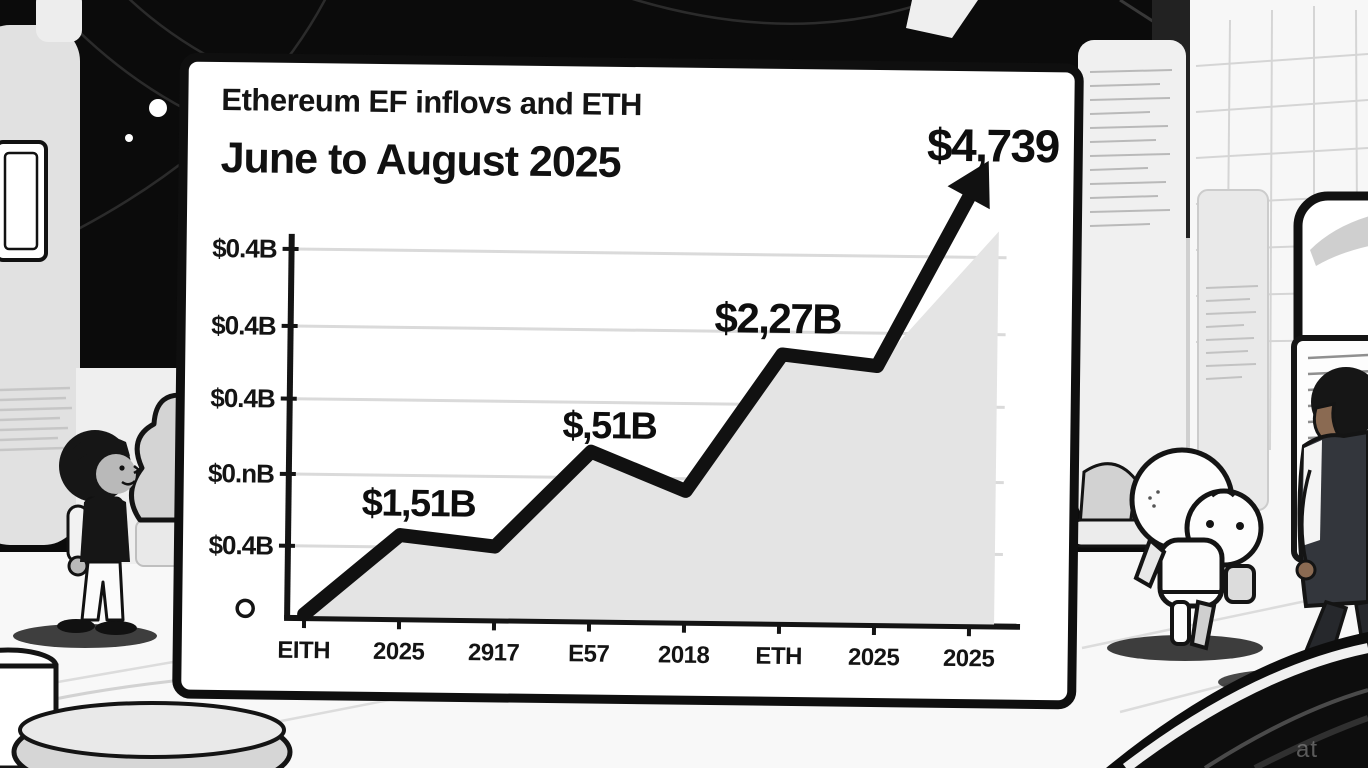  What do you see at coordinates (1237, 700) in the screenshot?
I see `car-silhouette` at bounding box center [1237, 700].